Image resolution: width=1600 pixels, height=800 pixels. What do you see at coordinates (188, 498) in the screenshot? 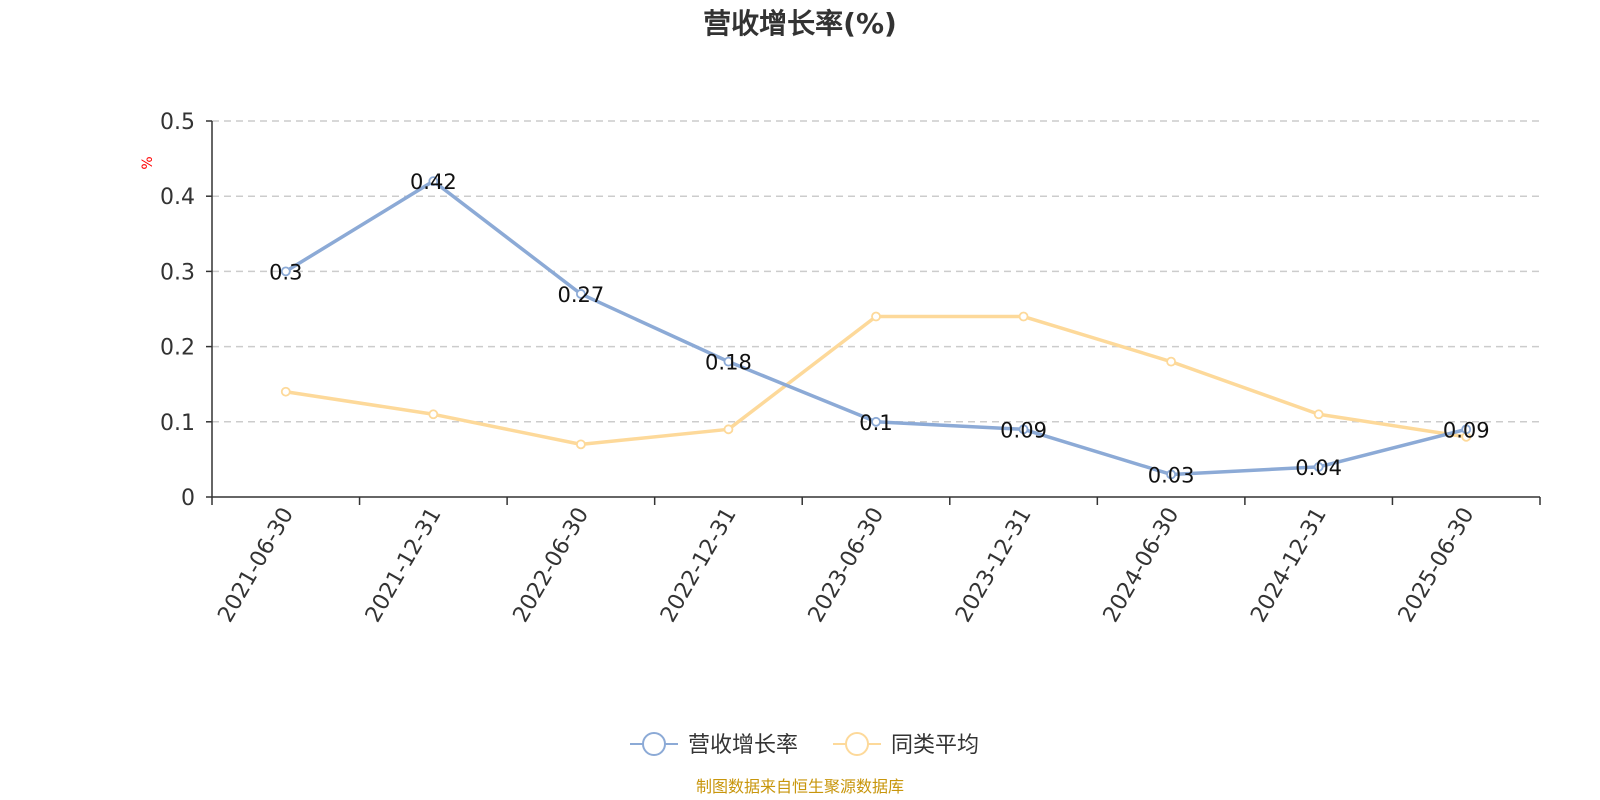
I see `y-tick-label: 0` at bounding box center [188, 498].